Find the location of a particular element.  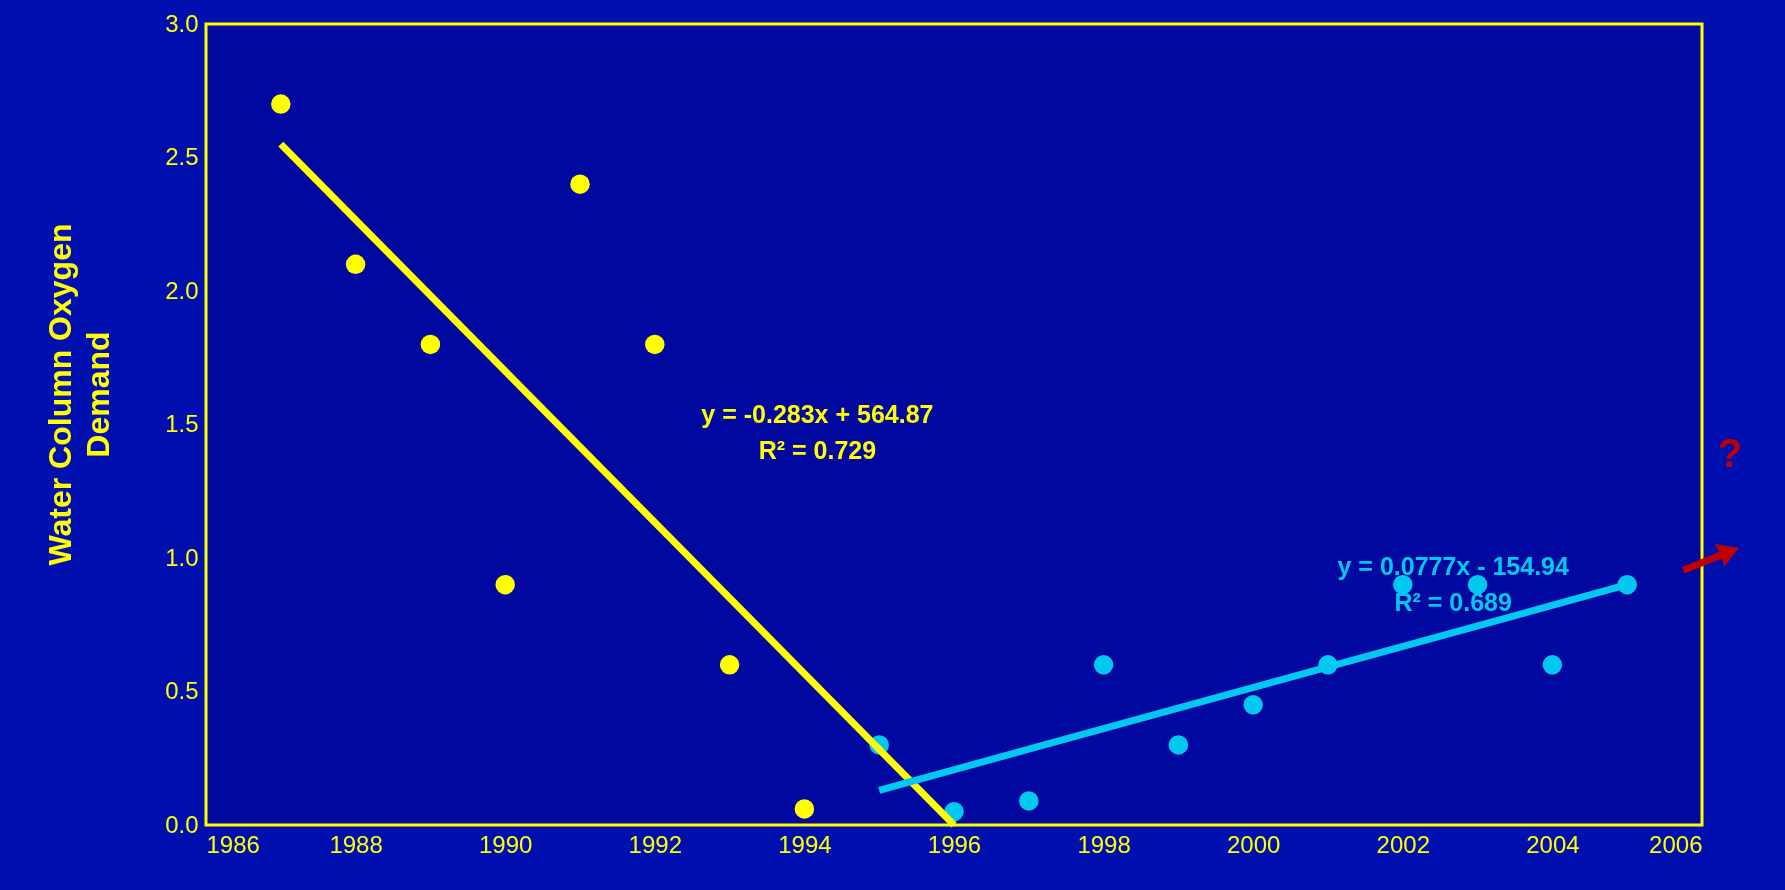

y-tick-label: 2.0 is located at coordinates (182, 290).